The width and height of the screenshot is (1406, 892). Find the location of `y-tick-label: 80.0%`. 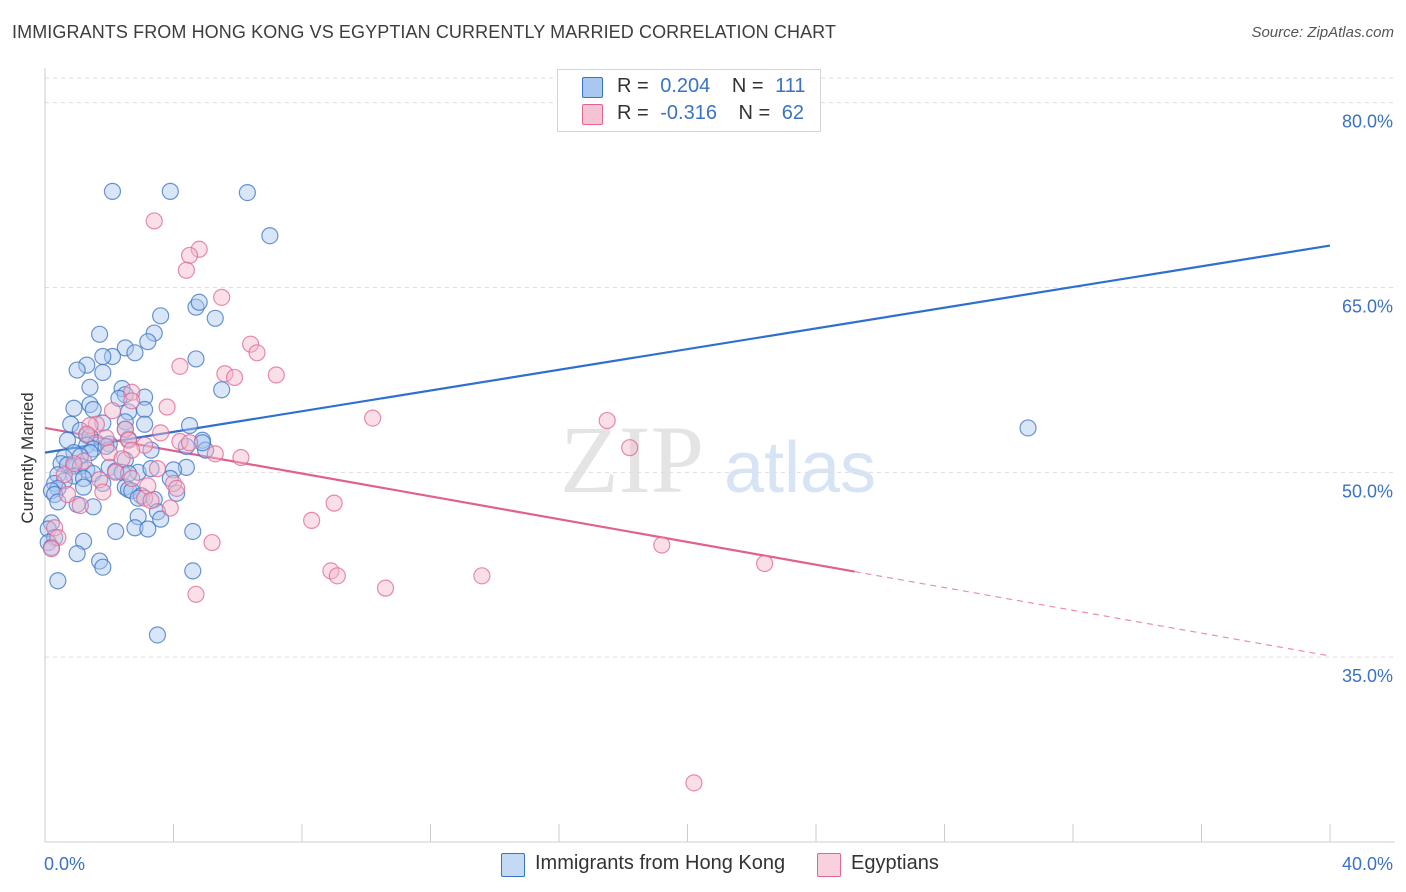

y-tick-label: 80.0% is located at coordinates (1367, 122).